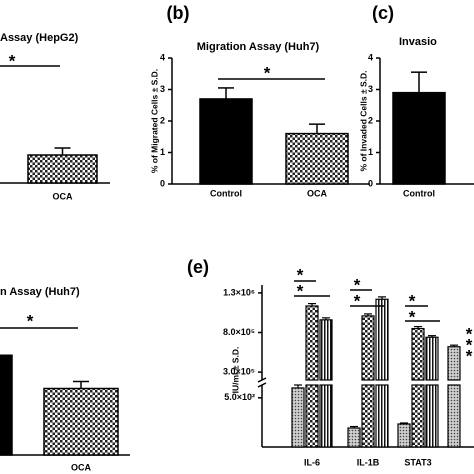  What do you see at coordinates (154, 121) in the screenshot?
I see `y-axis-label: % of Migrated Cells ± S.D.` at bounding box center [154, 121].